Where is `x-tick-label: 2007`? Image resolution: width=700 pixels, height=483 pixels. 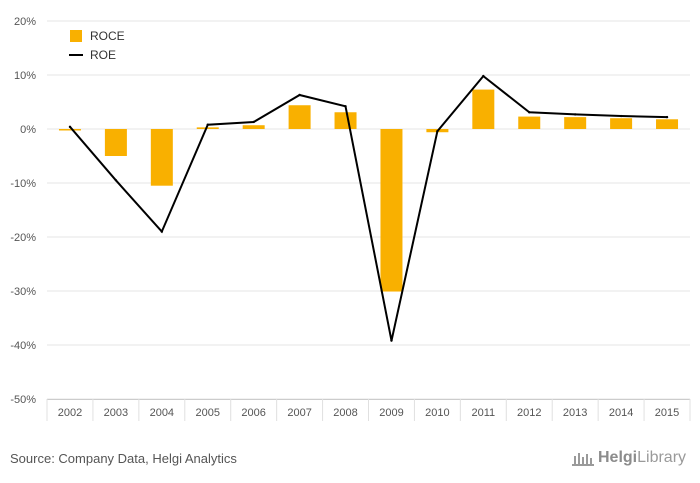 x-tick-label: 2007 is located at coordinates (299, 413).